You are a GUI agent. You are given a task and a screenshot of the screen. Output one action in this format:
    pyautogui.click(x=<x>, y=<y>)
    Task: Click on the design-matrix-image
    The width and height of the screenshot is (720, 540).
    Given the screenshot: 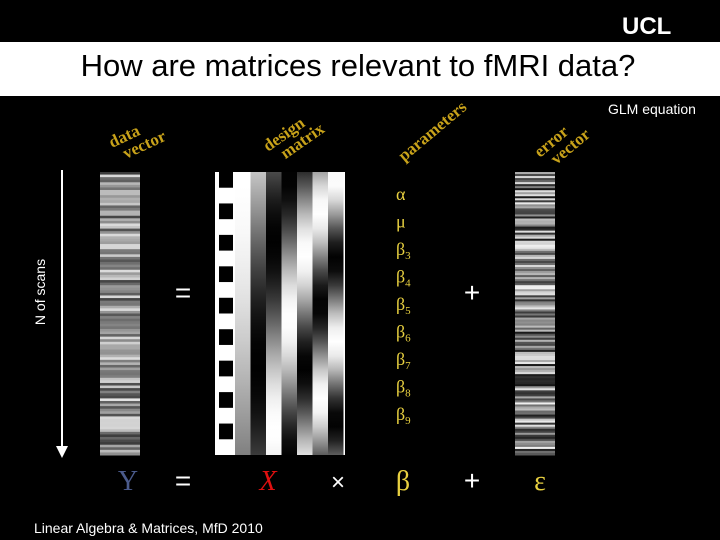 What is the action you would take?
    pyautogui.click(x=280, y=313)
    